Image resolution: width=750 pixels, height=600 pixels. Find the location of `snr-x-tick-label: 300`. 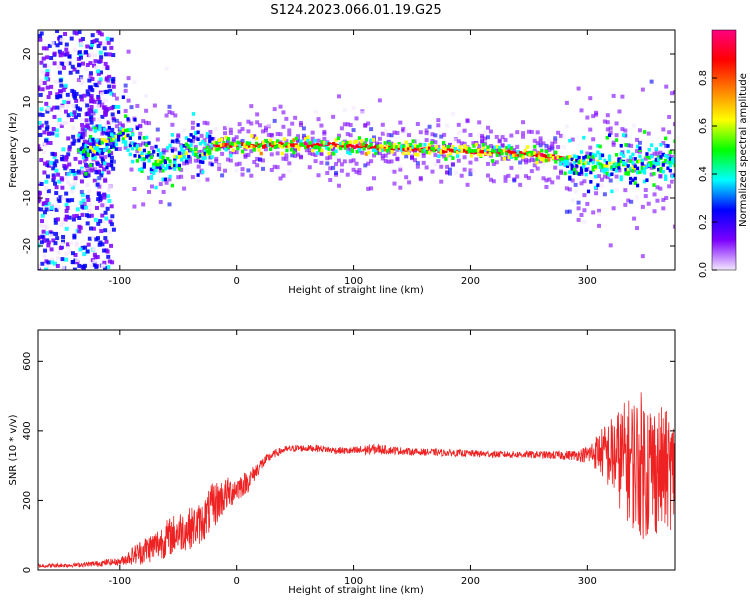

snr-x-tick-label: 300 is located at coordinates (587, 581).